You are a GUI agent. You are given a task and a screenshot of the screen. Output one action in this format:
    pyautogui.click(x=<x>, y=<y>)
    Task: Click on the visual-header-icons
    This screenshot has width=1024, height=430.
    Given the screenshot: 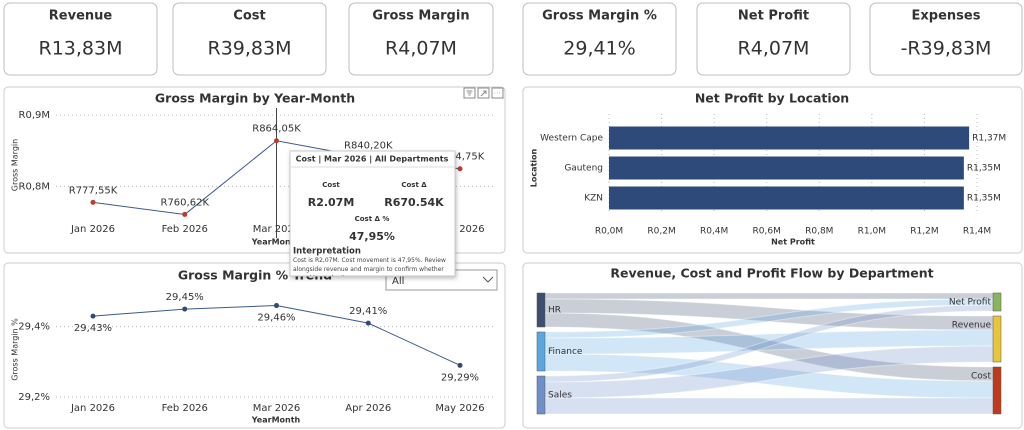 What is the action you would take?
    pyautogui.click(x=483, y=93)
    